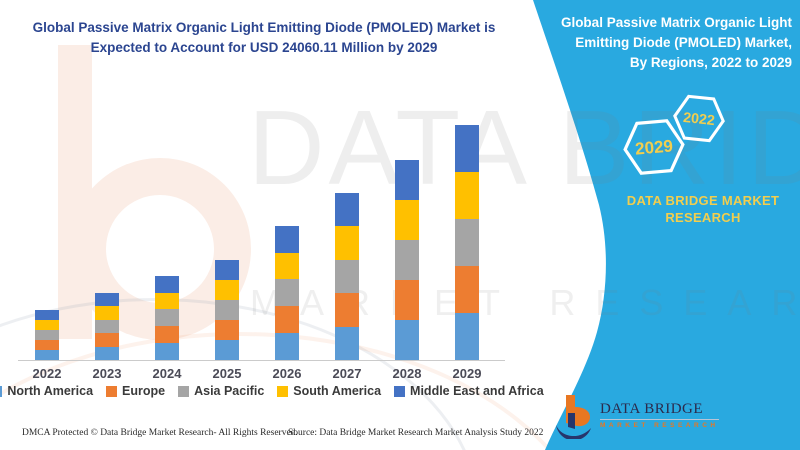 The height and width of the screenshot is (450, 800). I want to click on panel-title-line3: By Regions, 2022 to 2029, so click(710, 62).